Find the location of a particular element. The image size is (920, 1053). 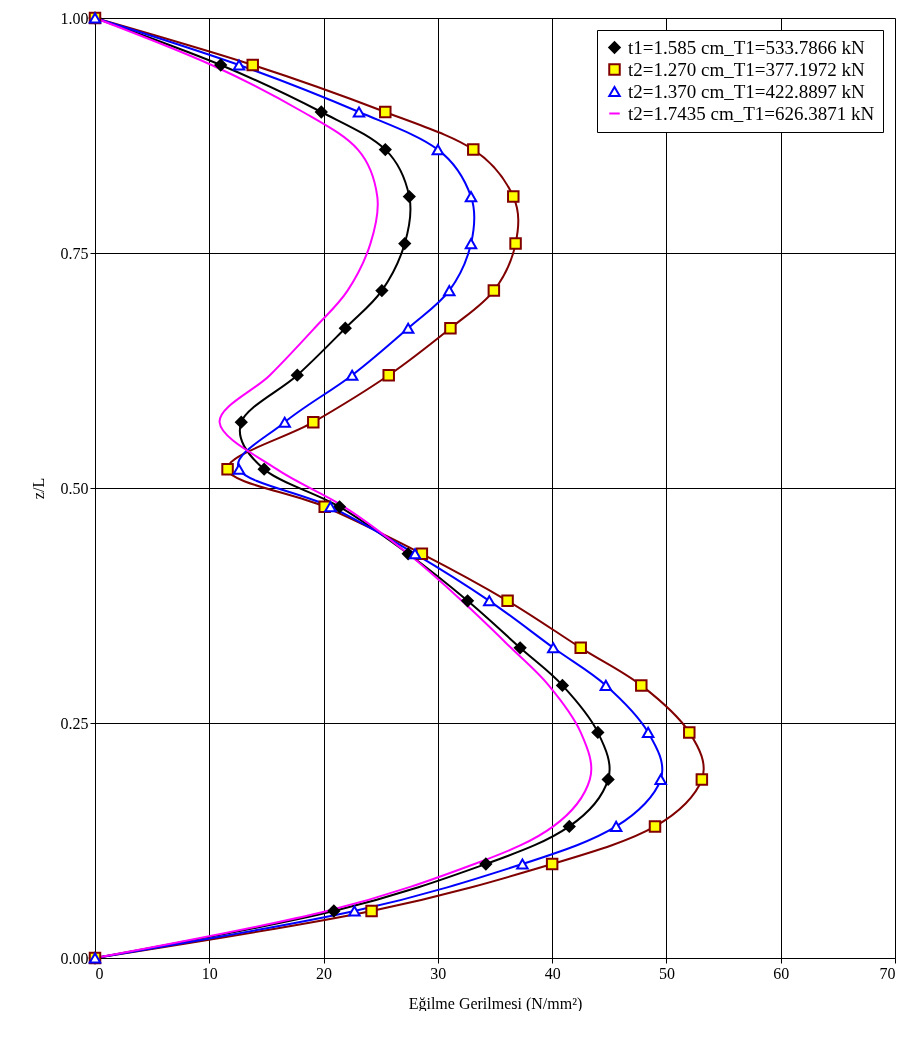

legend-label: t1=1.585 cm_T1=533.7866 kN is located at coordinates (747, 47).